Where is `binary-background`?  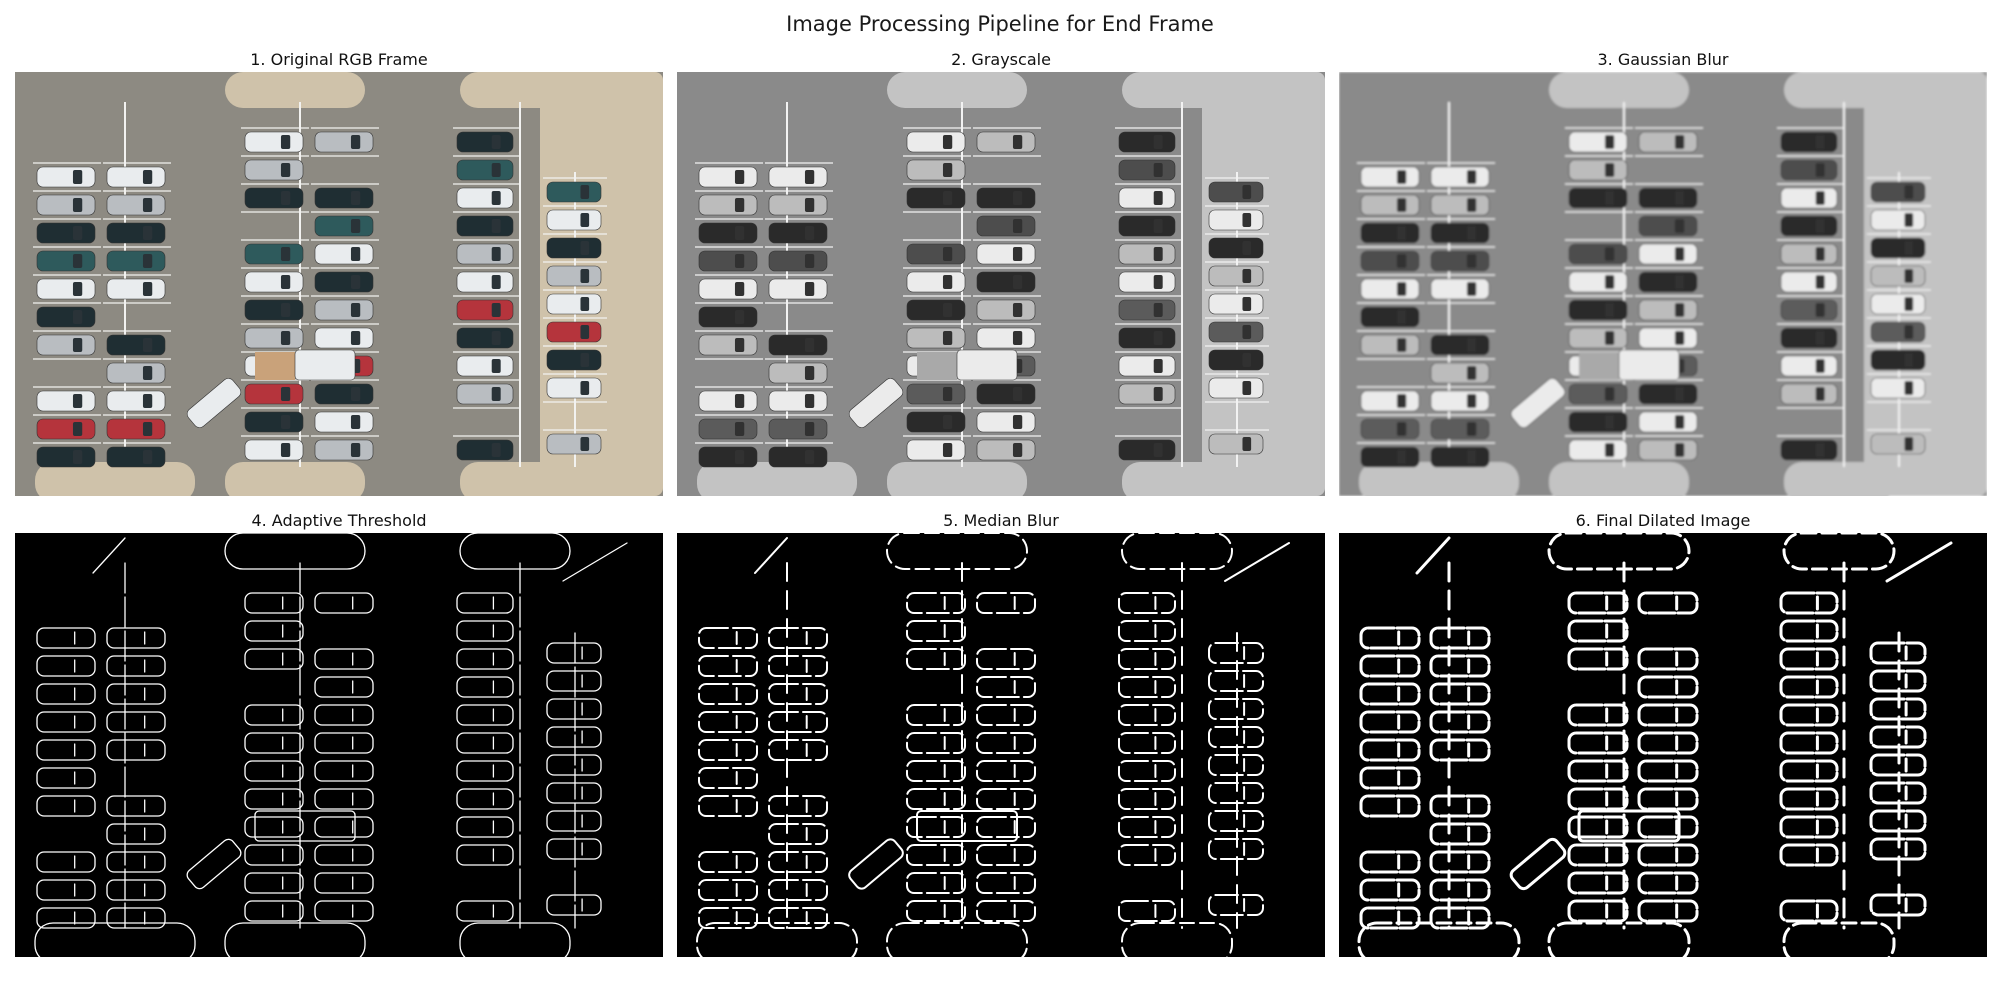 binary-background is located at coordinates (1663, 745).